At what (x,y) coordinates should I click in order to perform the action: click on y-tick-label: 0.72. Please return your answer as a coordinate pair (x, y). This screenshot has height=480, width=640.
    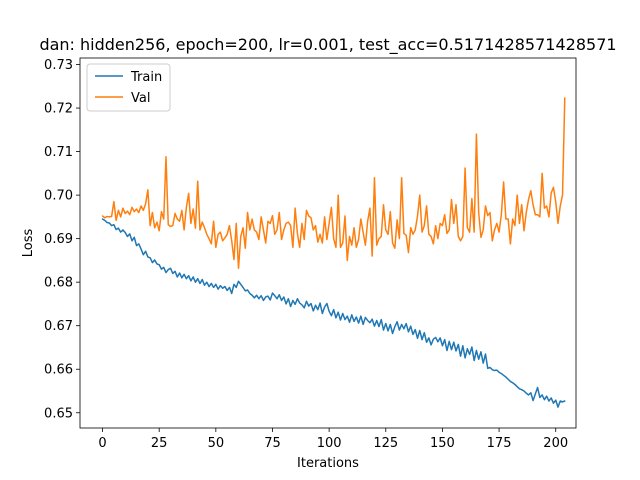
    Looking at the image, I should click on (58, 109).